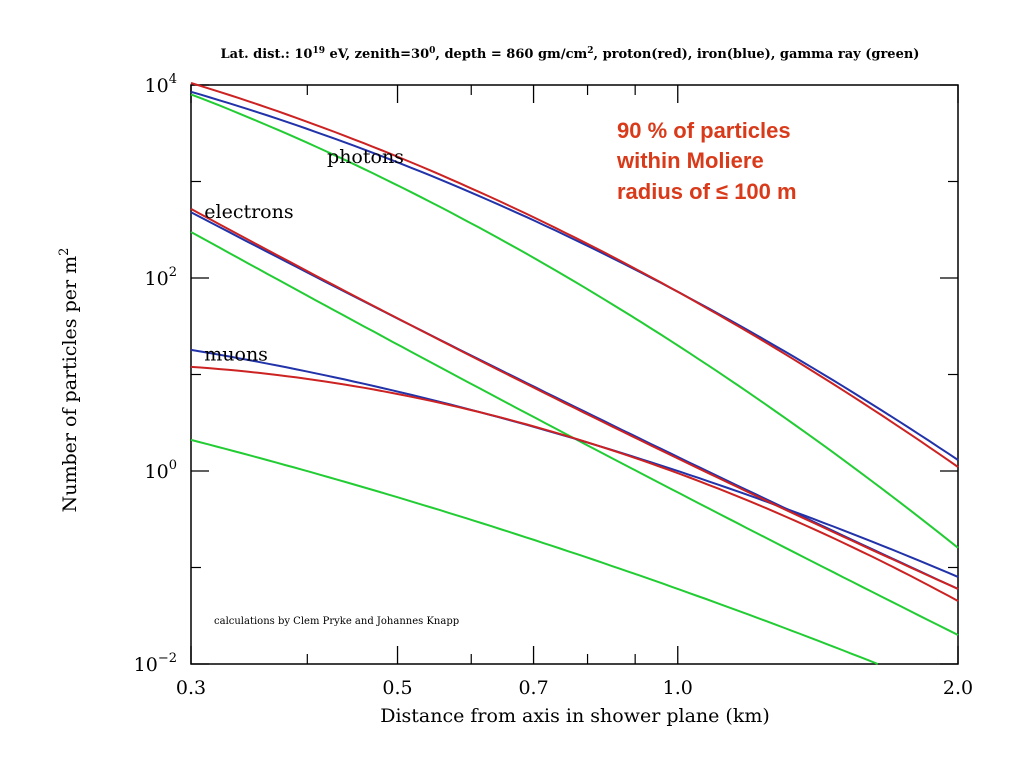 The width and height of the screenshot is (1024, 768). Describe the element at coordinates (575, 716) in the screenshot. I see `x-axis-label: Distance from axis in shower plane (km)` at that location.